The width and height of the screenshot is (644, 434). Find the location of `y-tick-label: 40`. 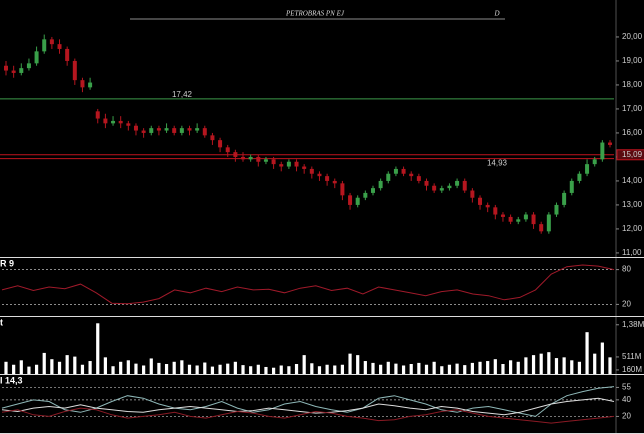

y-tick-label: 40 is located at coordinates (626, 399).